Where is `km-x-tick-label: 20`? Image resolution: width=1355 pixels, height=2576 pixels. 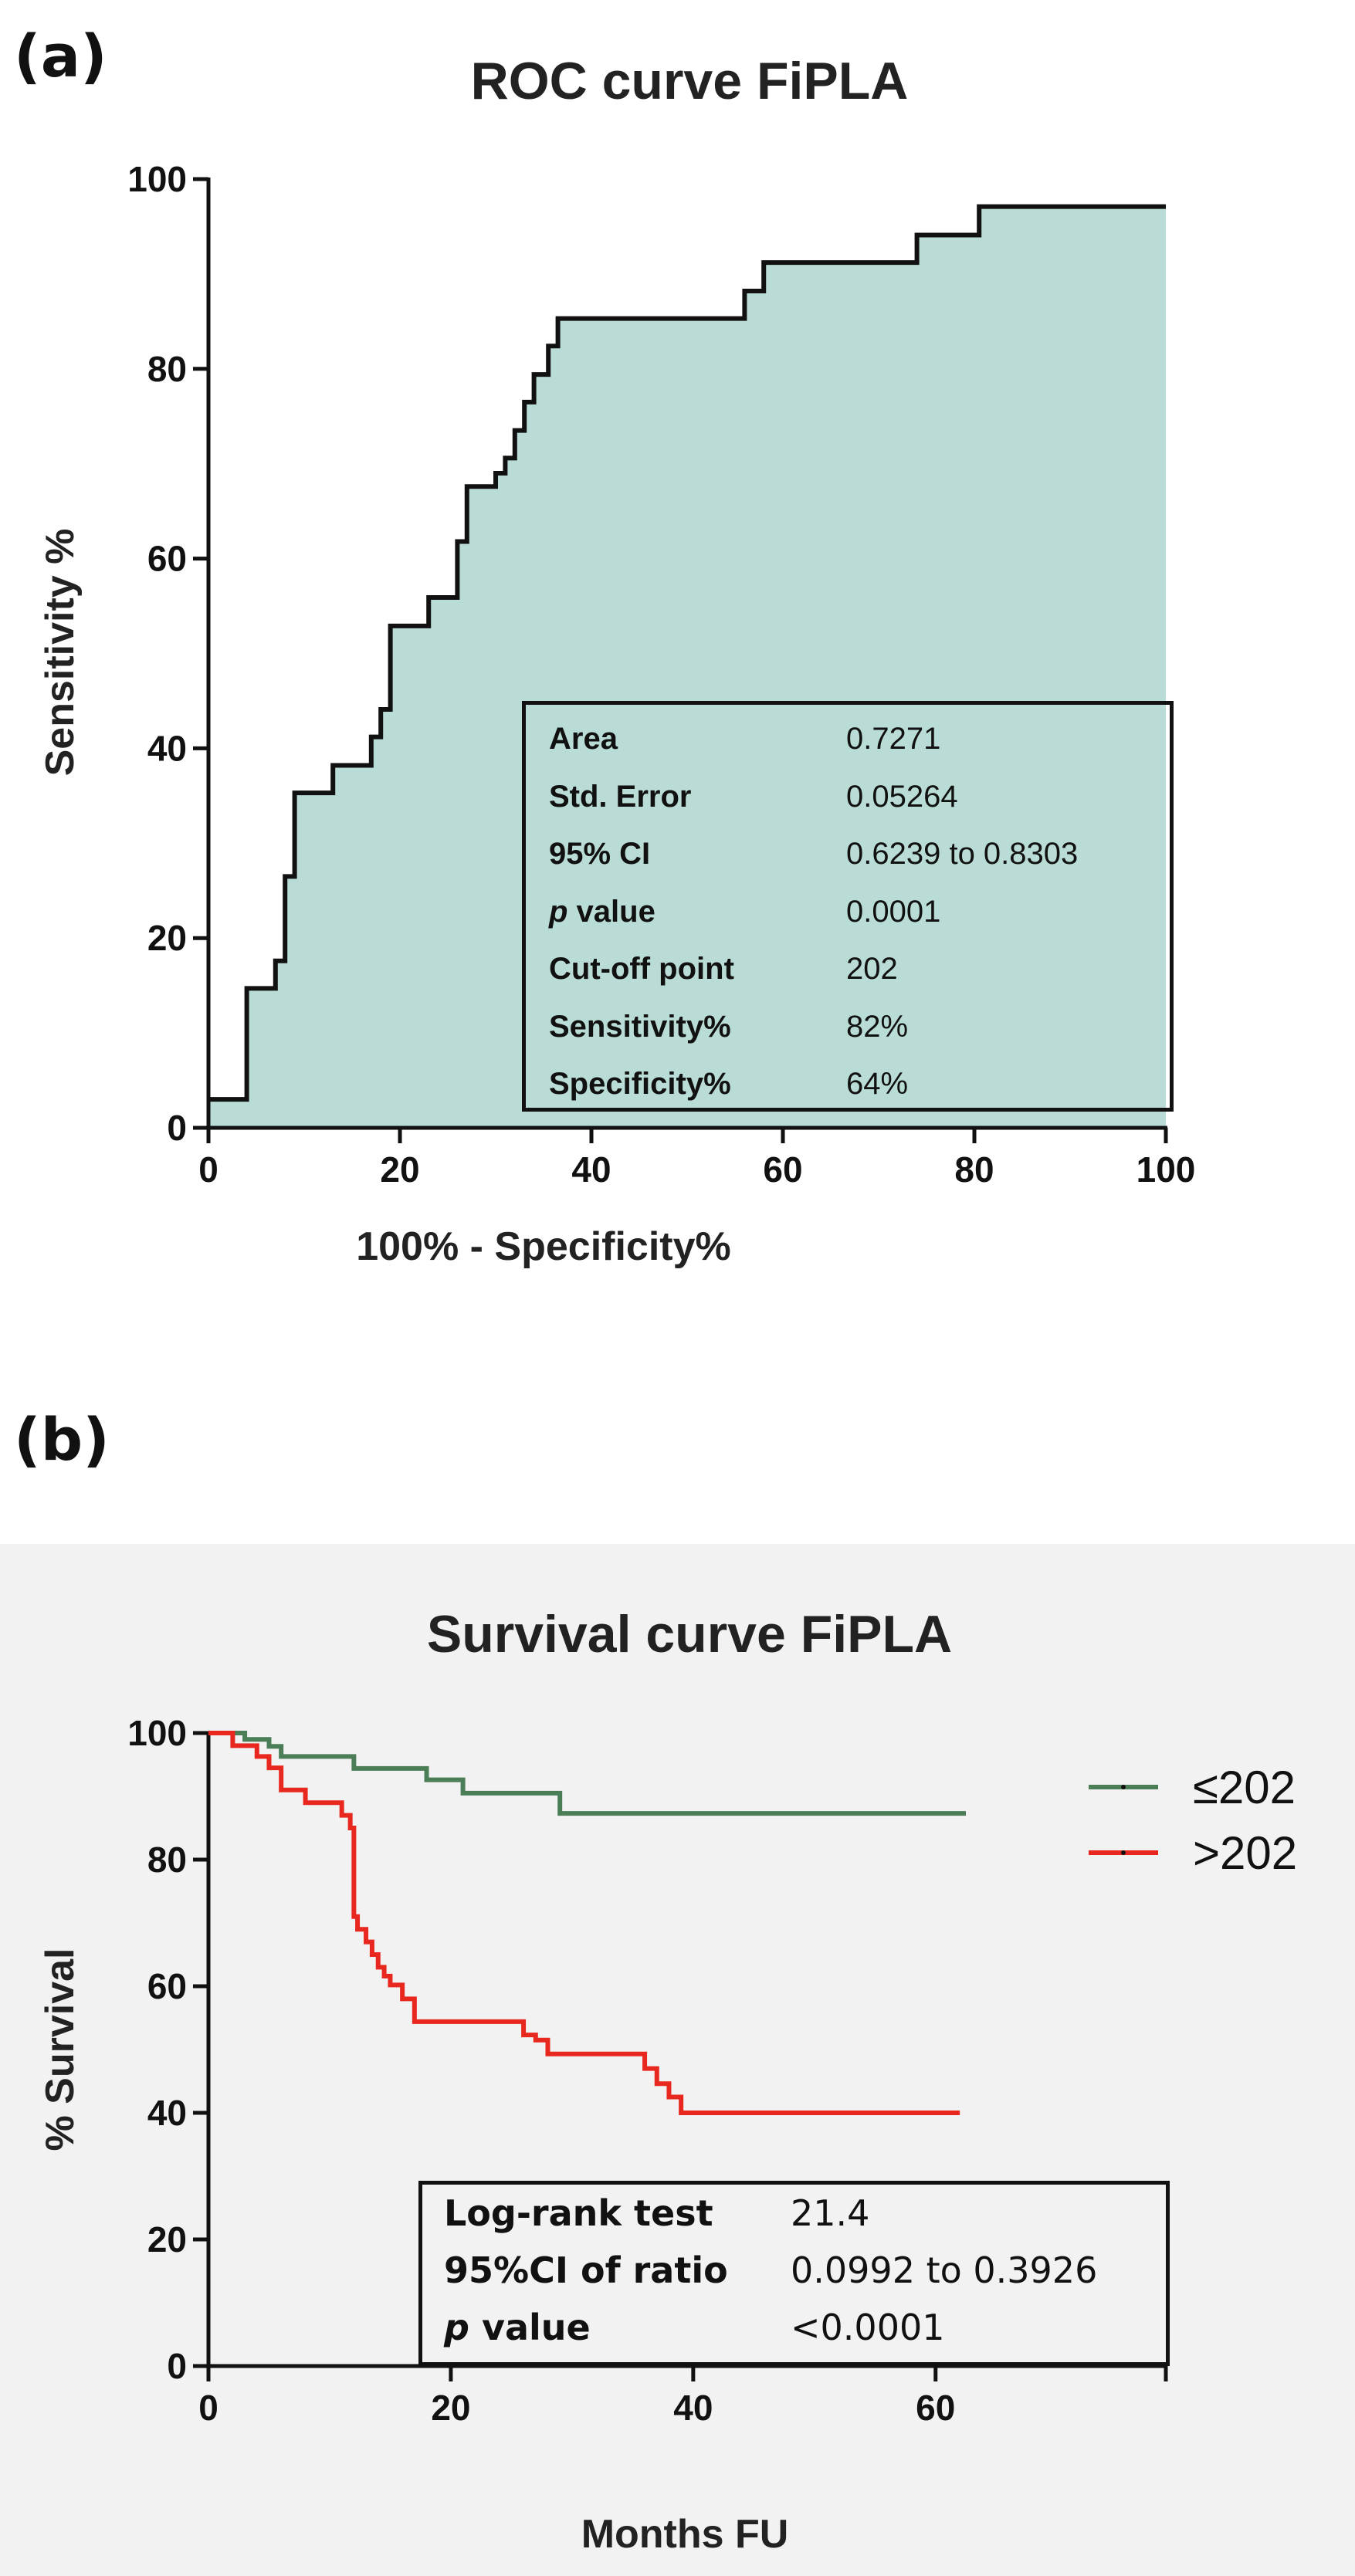 km-x-tick-label: 20 is located at coordinates (450, 2408).